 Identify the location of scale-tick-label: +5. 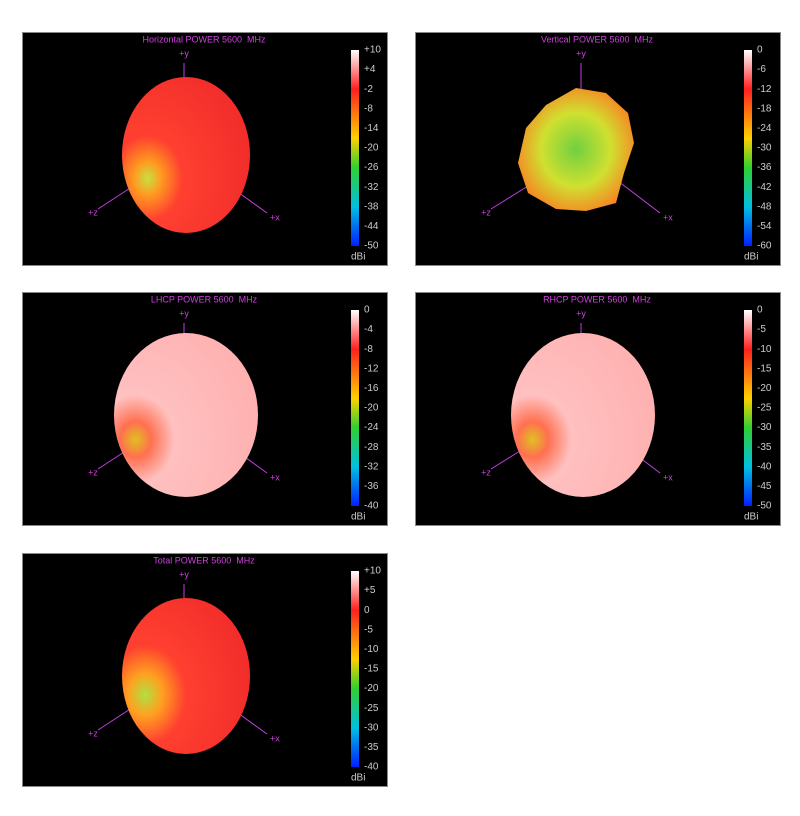
(370, 590).